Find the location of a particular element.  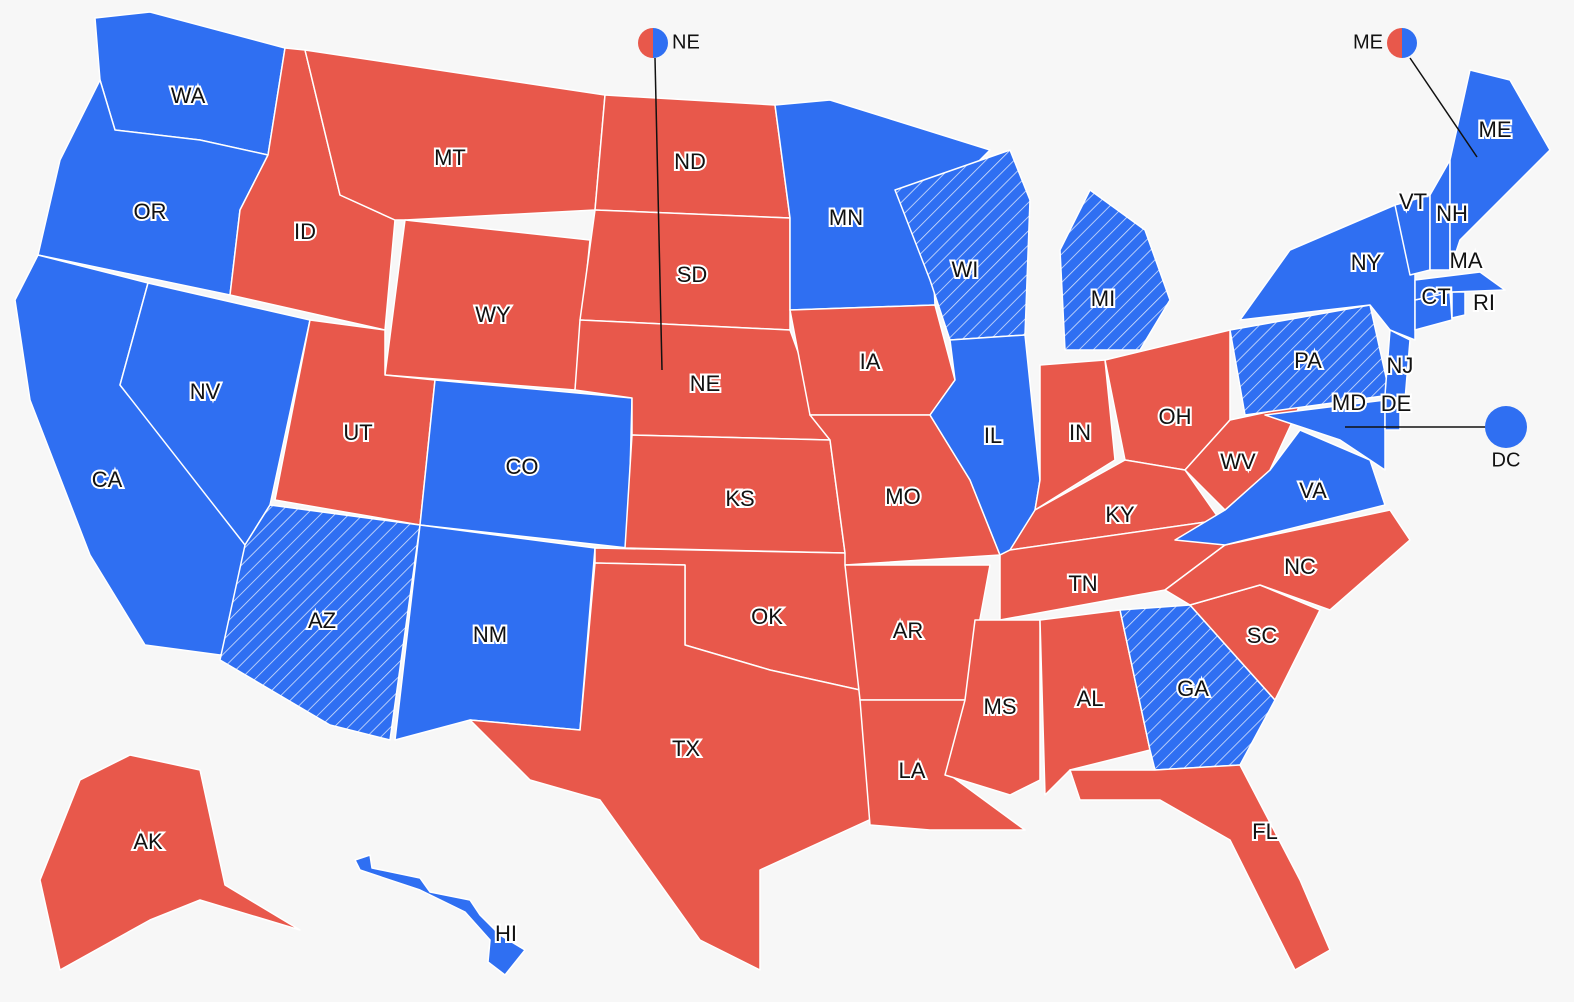

state-label: TN is located at coordinates (1082, 583).